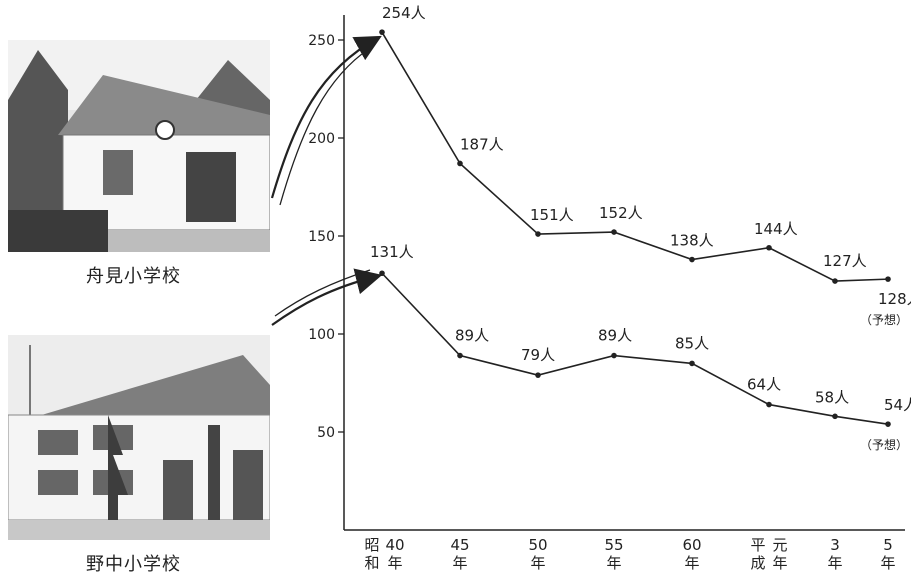  What do you see at coordinates (321, 335) in the screenshot?
I see `y-tick-label: 100` at bounding box center [321, 335].